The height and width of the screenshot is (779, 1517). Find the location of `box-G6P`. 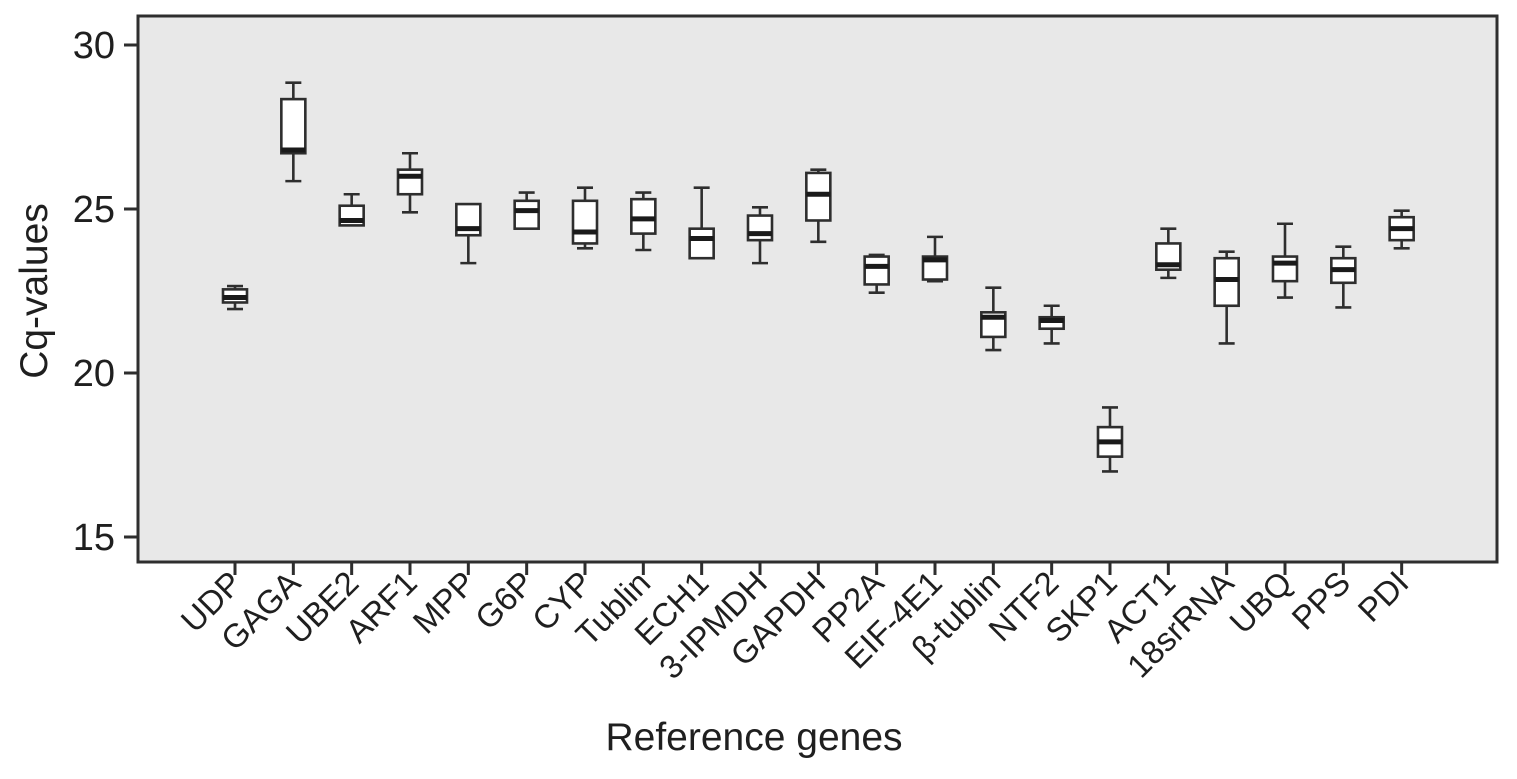

box-G6P is located at coordinates (526, 214).